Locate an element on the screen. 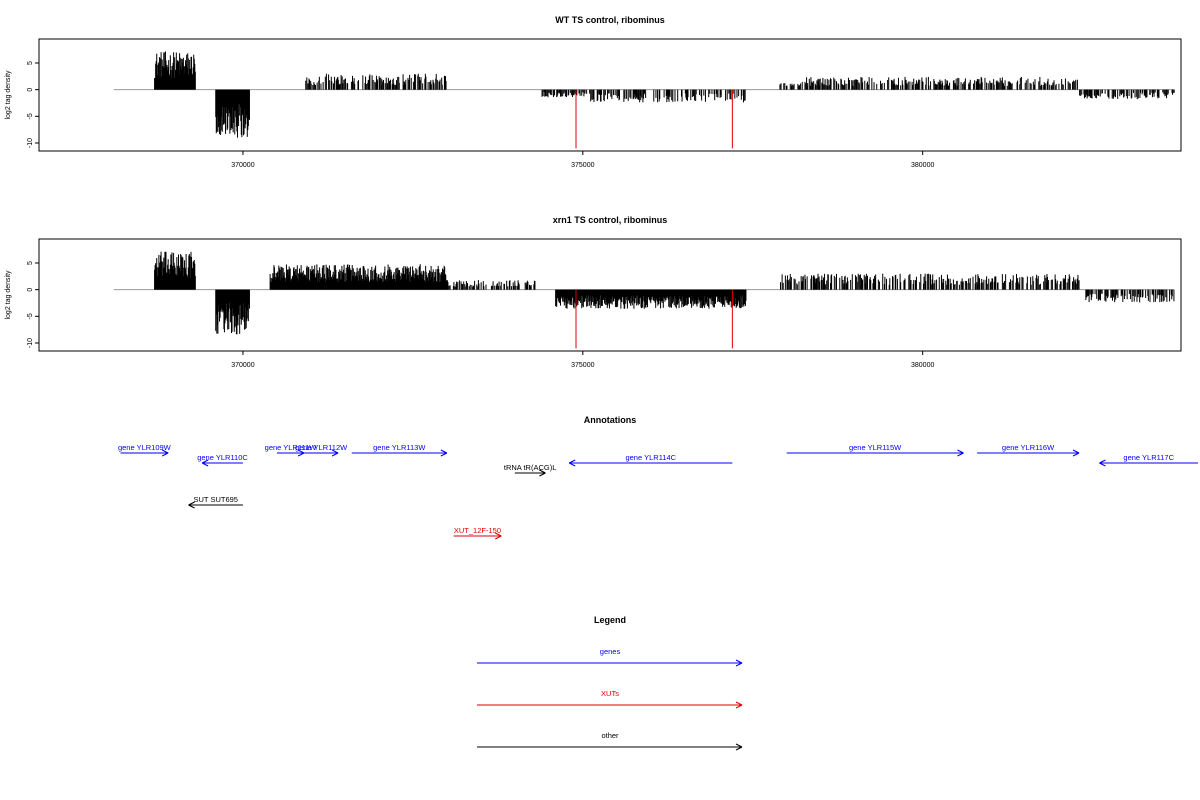  annotation-label: SUT SUT695 is located at coordinates (216, 499).